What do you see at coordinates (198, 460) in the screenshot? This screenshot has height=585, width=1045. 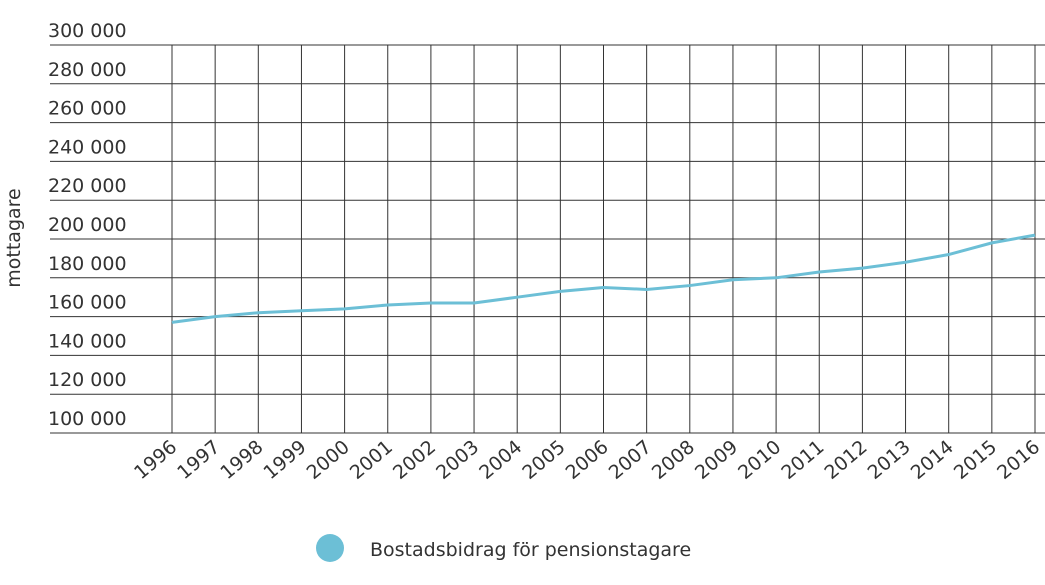 I see `x-tick-label: 1997` at bounding box center [198, 460].